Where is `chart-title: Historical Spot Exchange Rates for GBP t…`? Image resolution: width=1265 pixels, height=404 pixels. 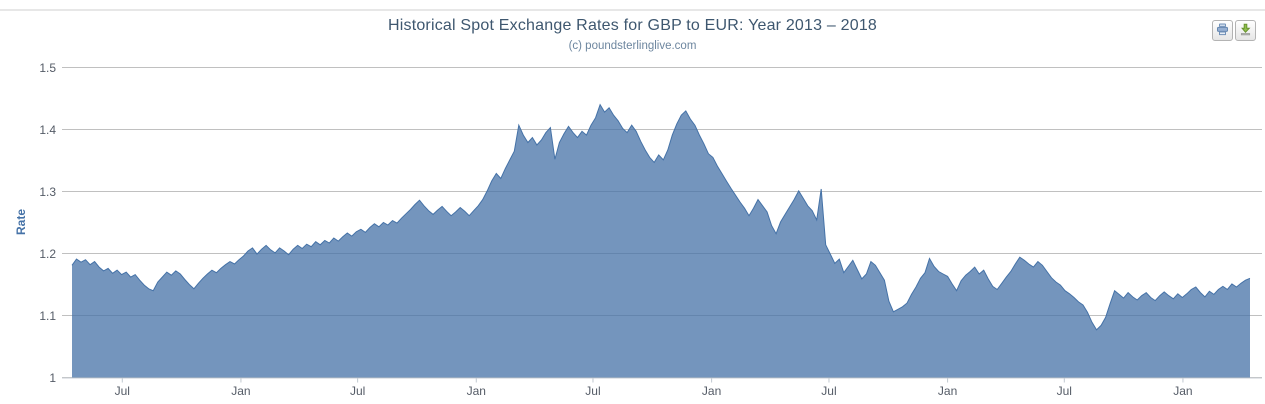 chart-title: Historical Spot Exchange Rates for GBP t… is located at coordinates (632, 25).